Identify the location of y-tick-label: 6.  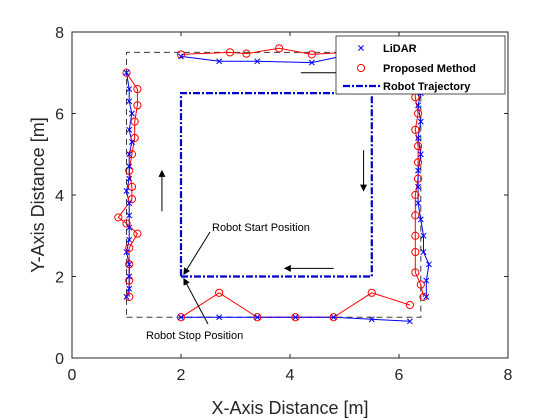
(59, 115).